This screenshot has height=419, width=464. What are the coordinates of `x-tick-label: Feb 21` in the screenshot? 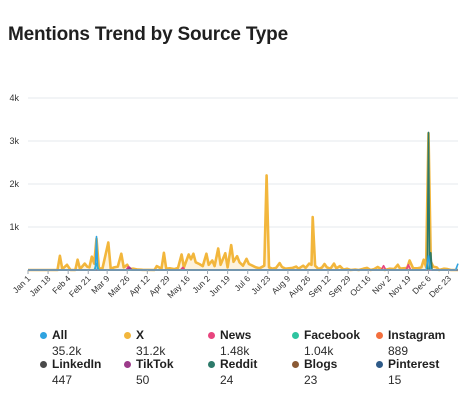 It's located at (80, 286).